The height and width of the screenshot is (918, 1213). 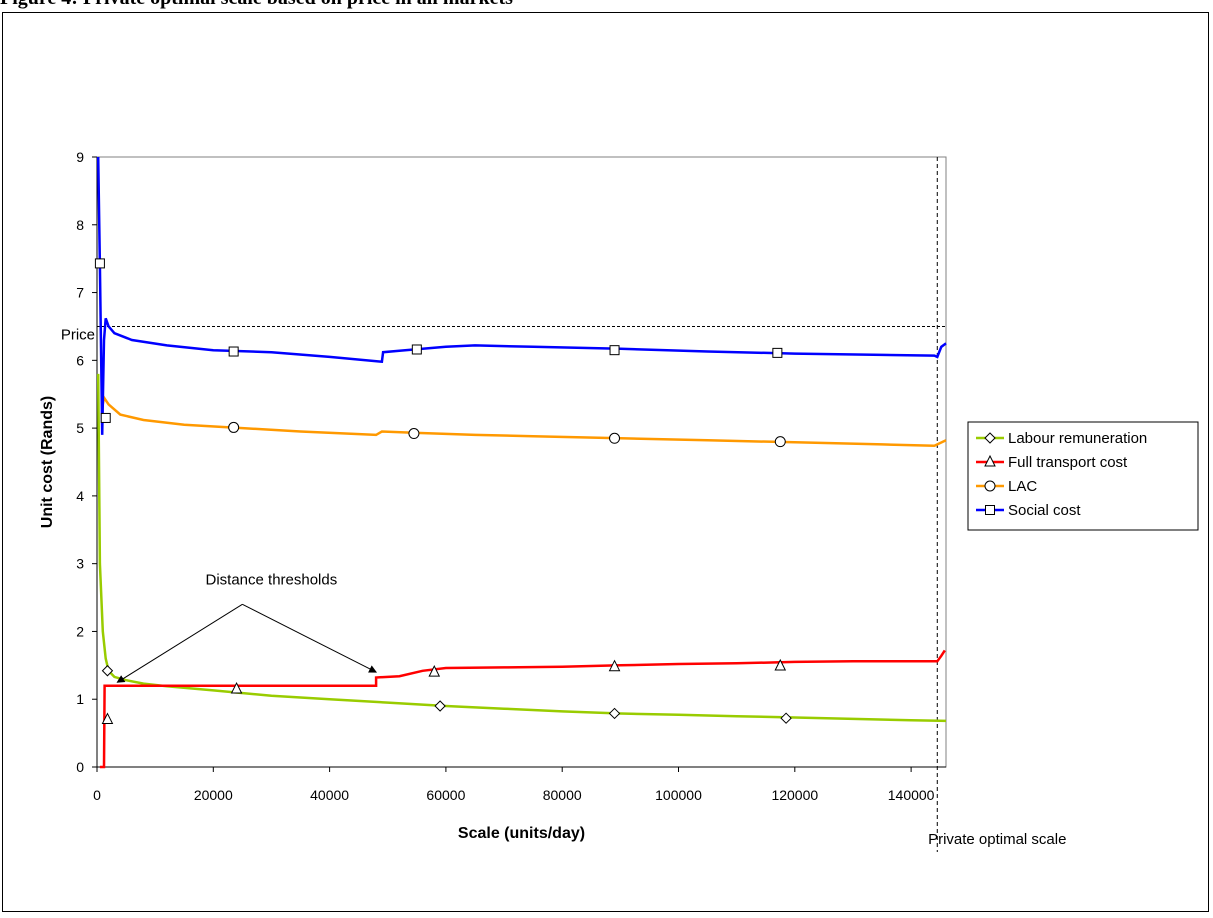 I want to click on series-line-lac, so click(x=523, y=420).